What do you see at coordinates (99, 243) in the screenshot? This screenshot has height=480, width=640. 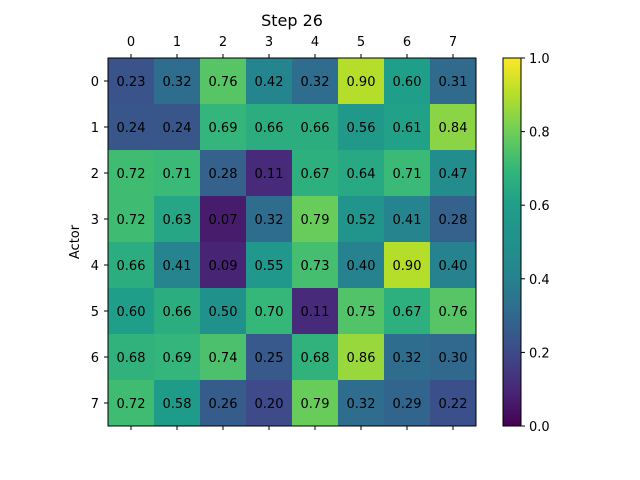 I see `y-axis-ticks: 0 1 2 3 4 5 6 7` at bounding box center [99, 243].